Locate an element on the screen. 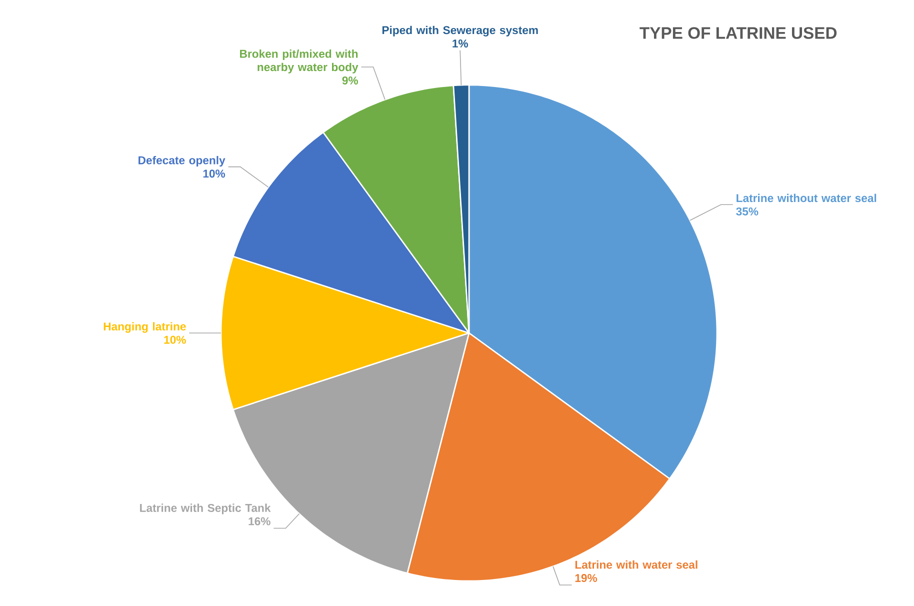 The image size is (914, 606). slice-label: Piped with Sewerage system is located at coordinates (460, 31).